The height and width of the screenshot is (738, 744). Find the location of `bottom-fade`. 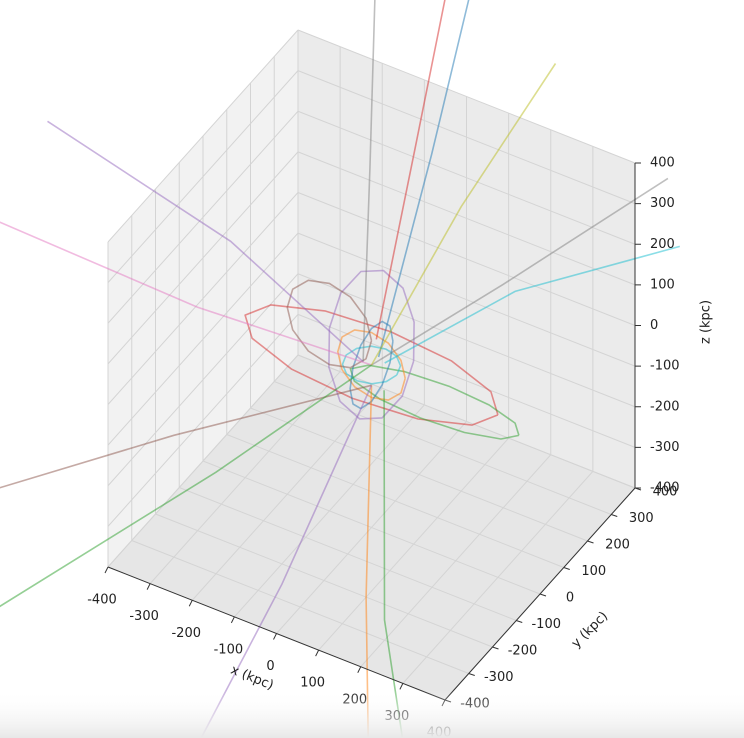

bottom-fade is located at coordinates (372, 714).